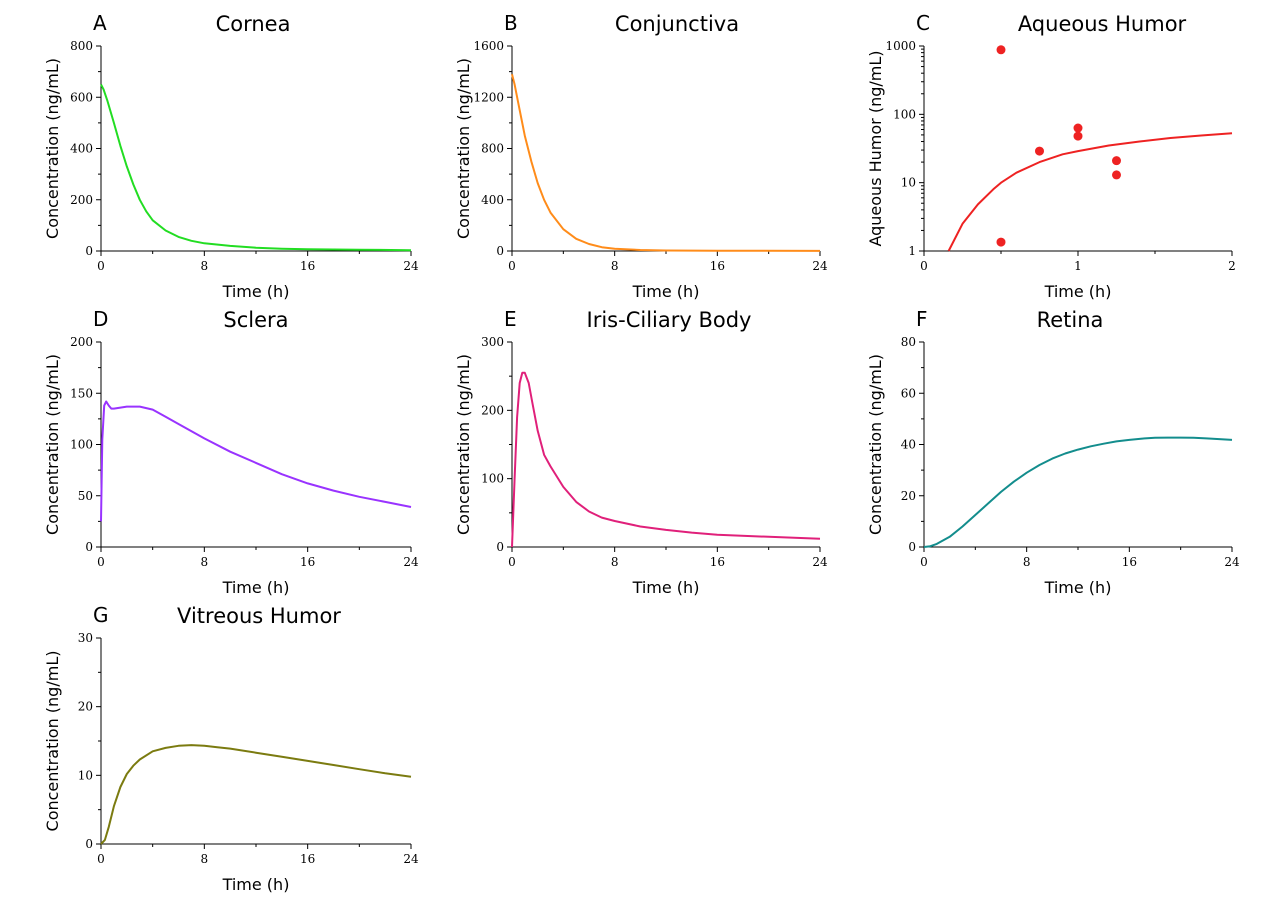 Image resolution: width=1271 pixels, height=915 pixels. What do you see at coordinates (101, 615) in the screenshot?
I see `panel-letter: G` at bounding box center [101, 615].